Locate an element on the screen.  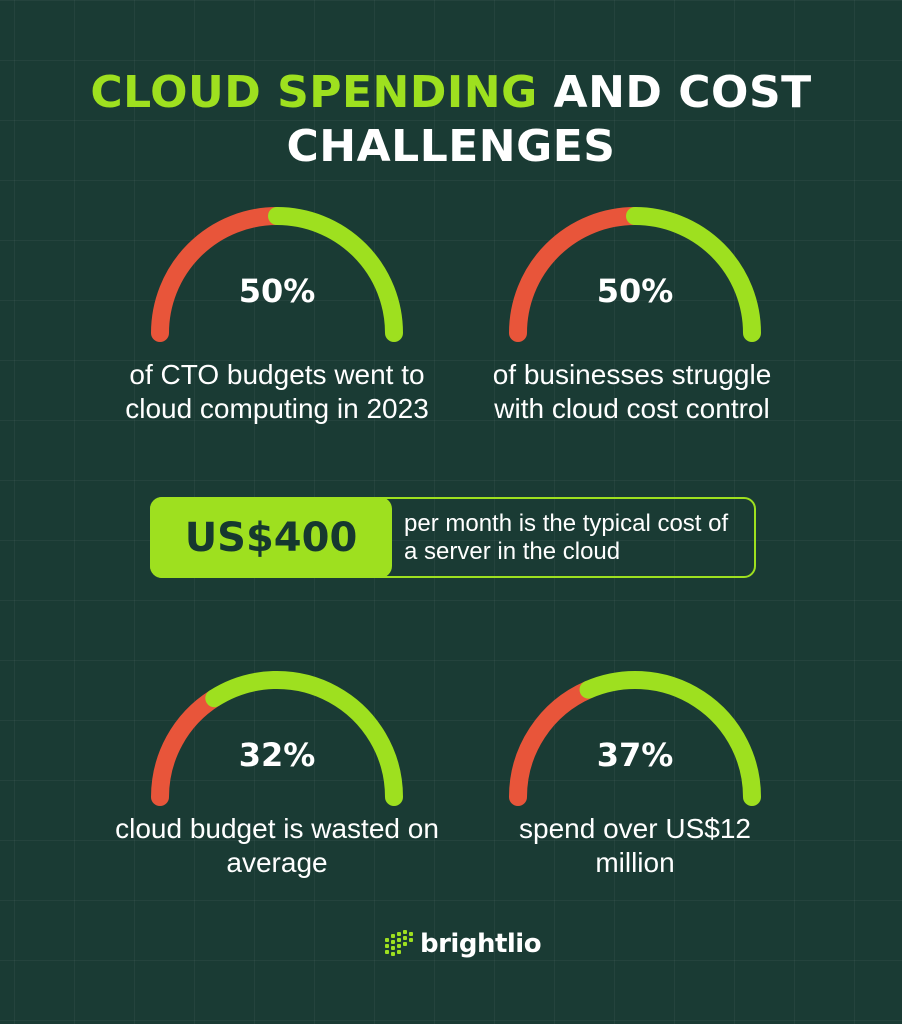
gauge-percentage: 37% is located at coordinates (635, 755).